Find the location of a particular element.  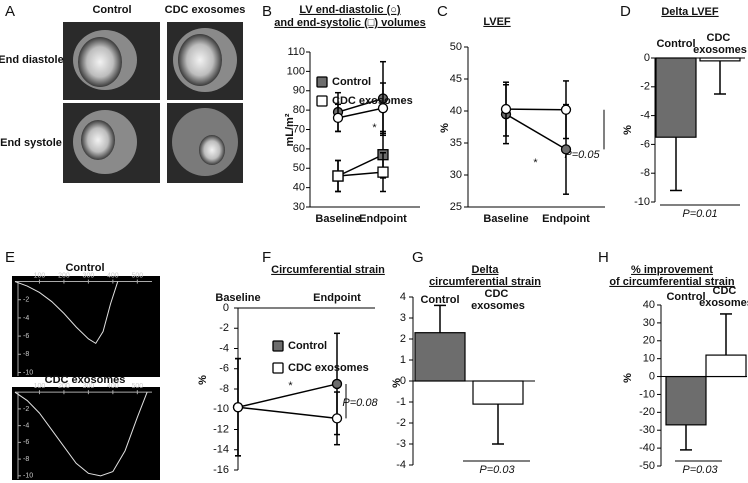

y-tick-label: 70 is located at coordinates (299, 129).